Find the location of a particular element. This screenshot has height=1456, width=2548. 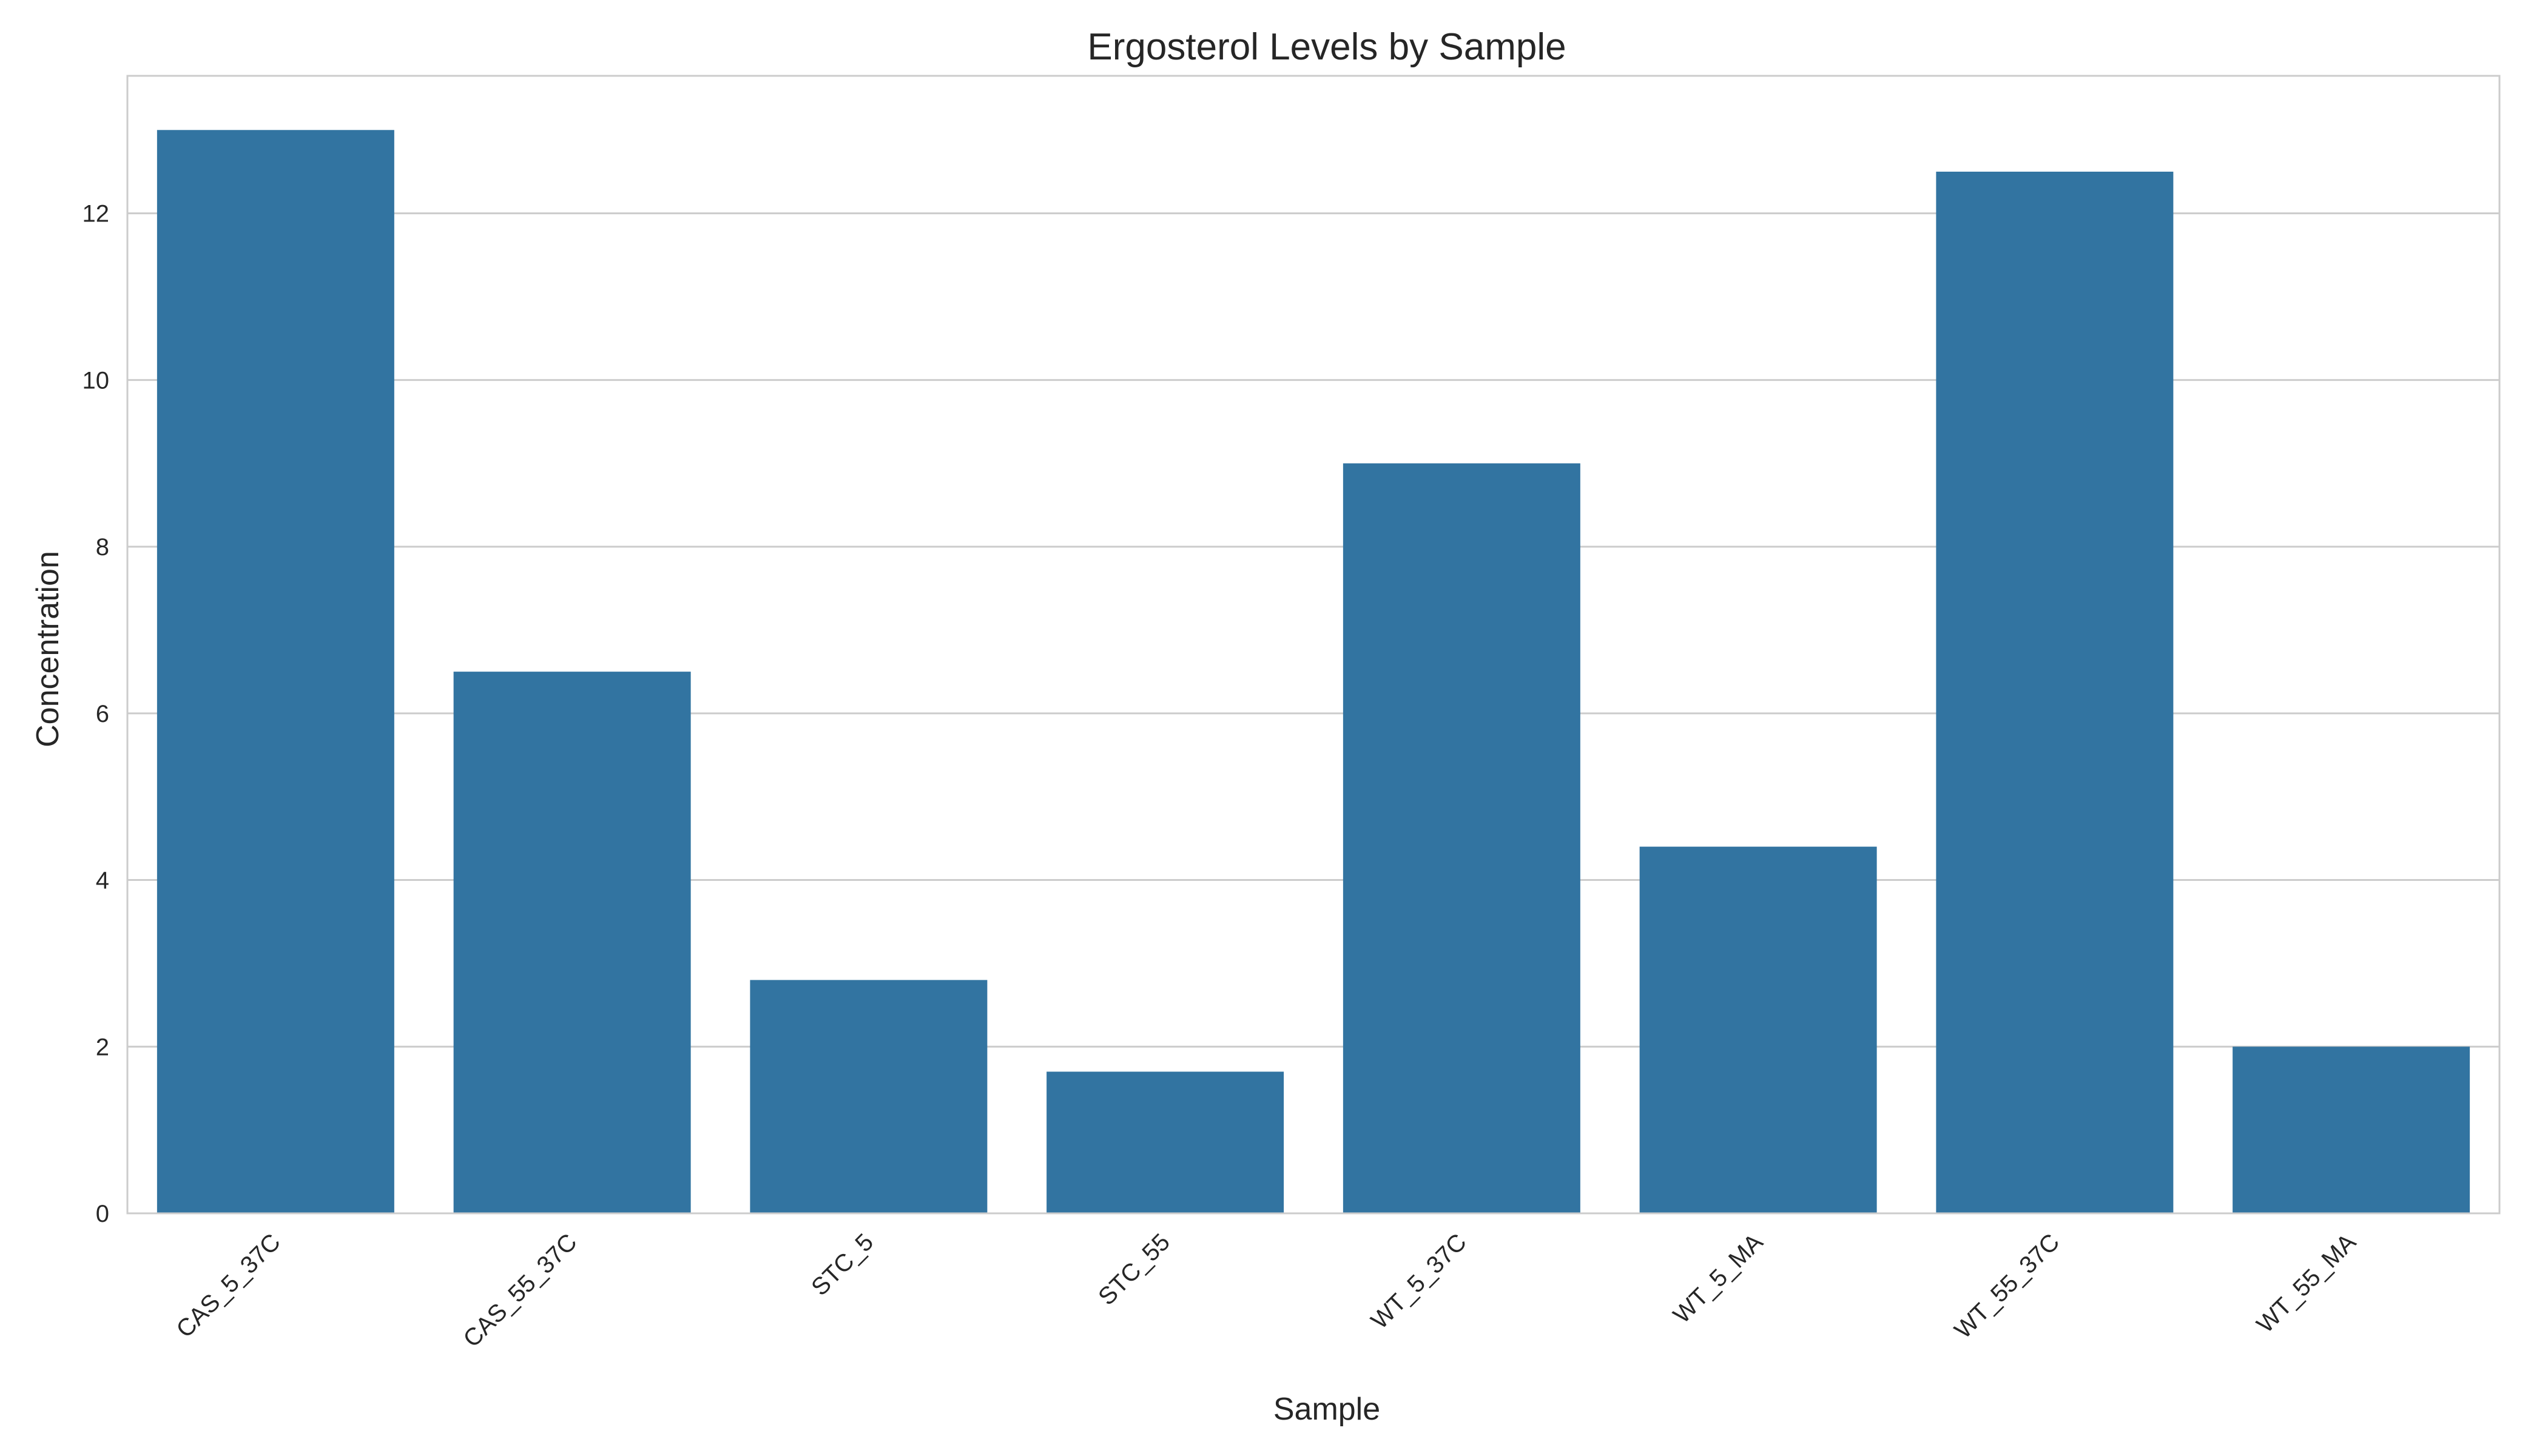

y-tick-label: 4 is located at coordinates (102, 881).